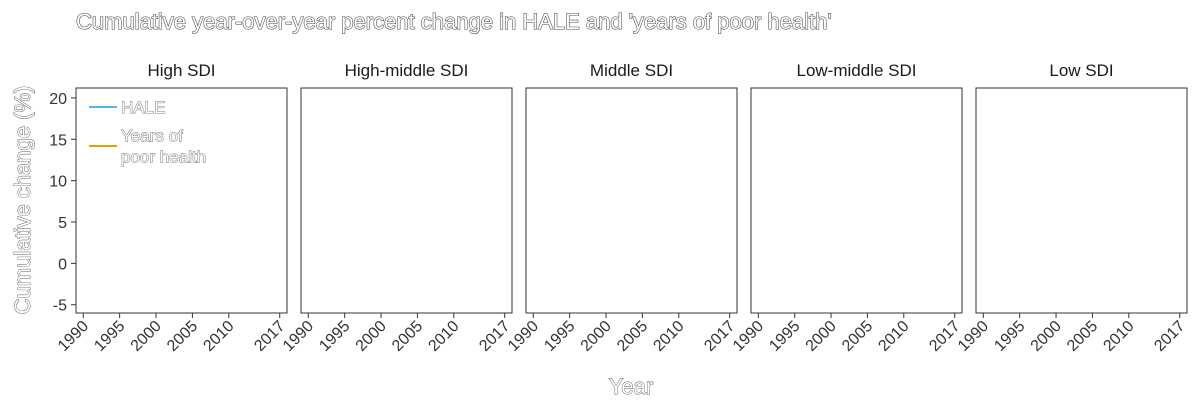 This screenshot has height=412, width=1200. Describe the element at coordinates (407, 70) in the screenshot. I see `facet-strip-label: High-middle SDI` at that location.